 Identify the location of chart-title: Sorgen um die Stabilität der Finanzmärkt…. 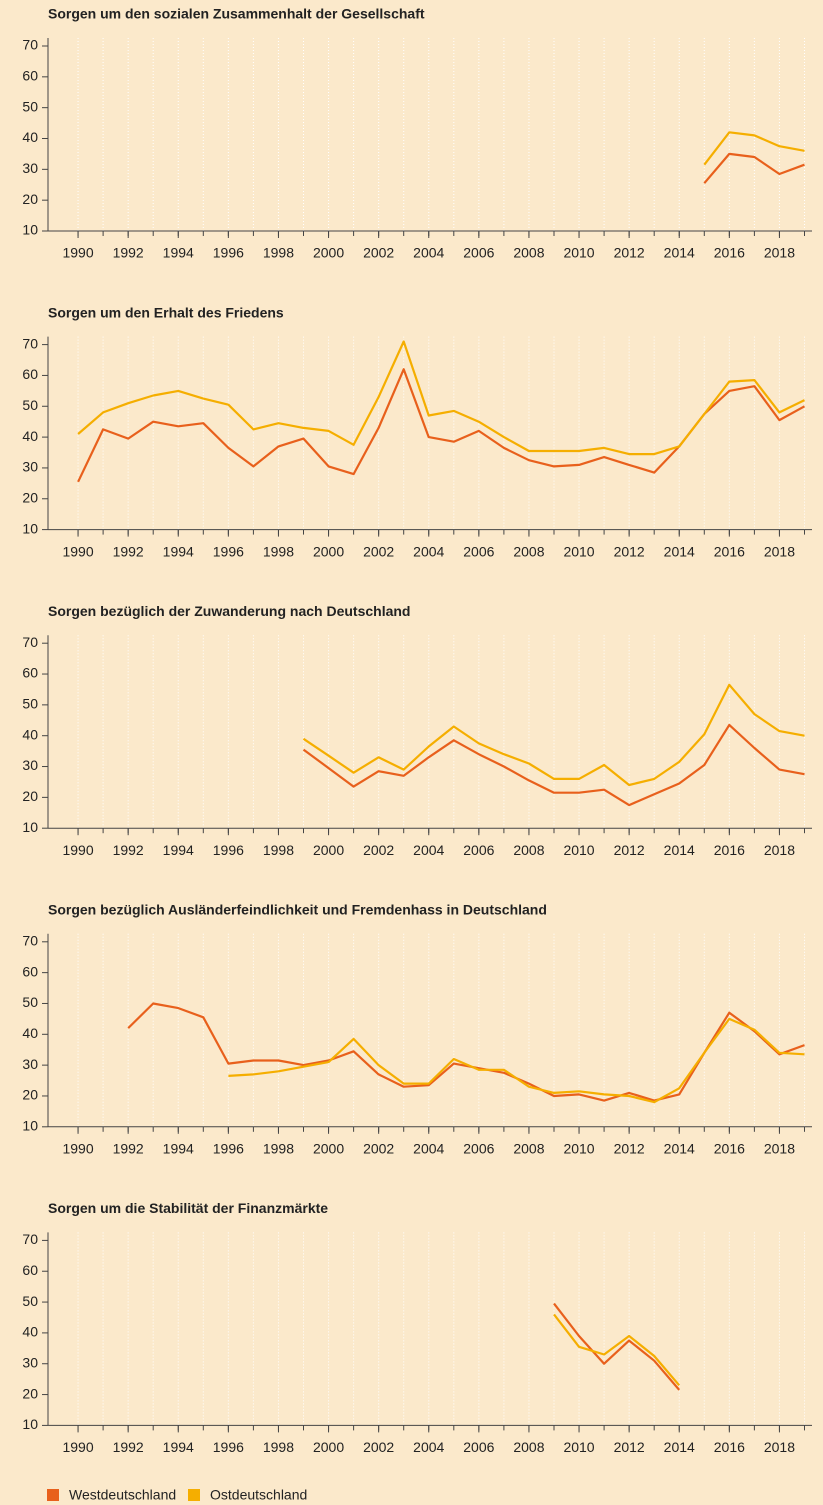
(188, 1208).